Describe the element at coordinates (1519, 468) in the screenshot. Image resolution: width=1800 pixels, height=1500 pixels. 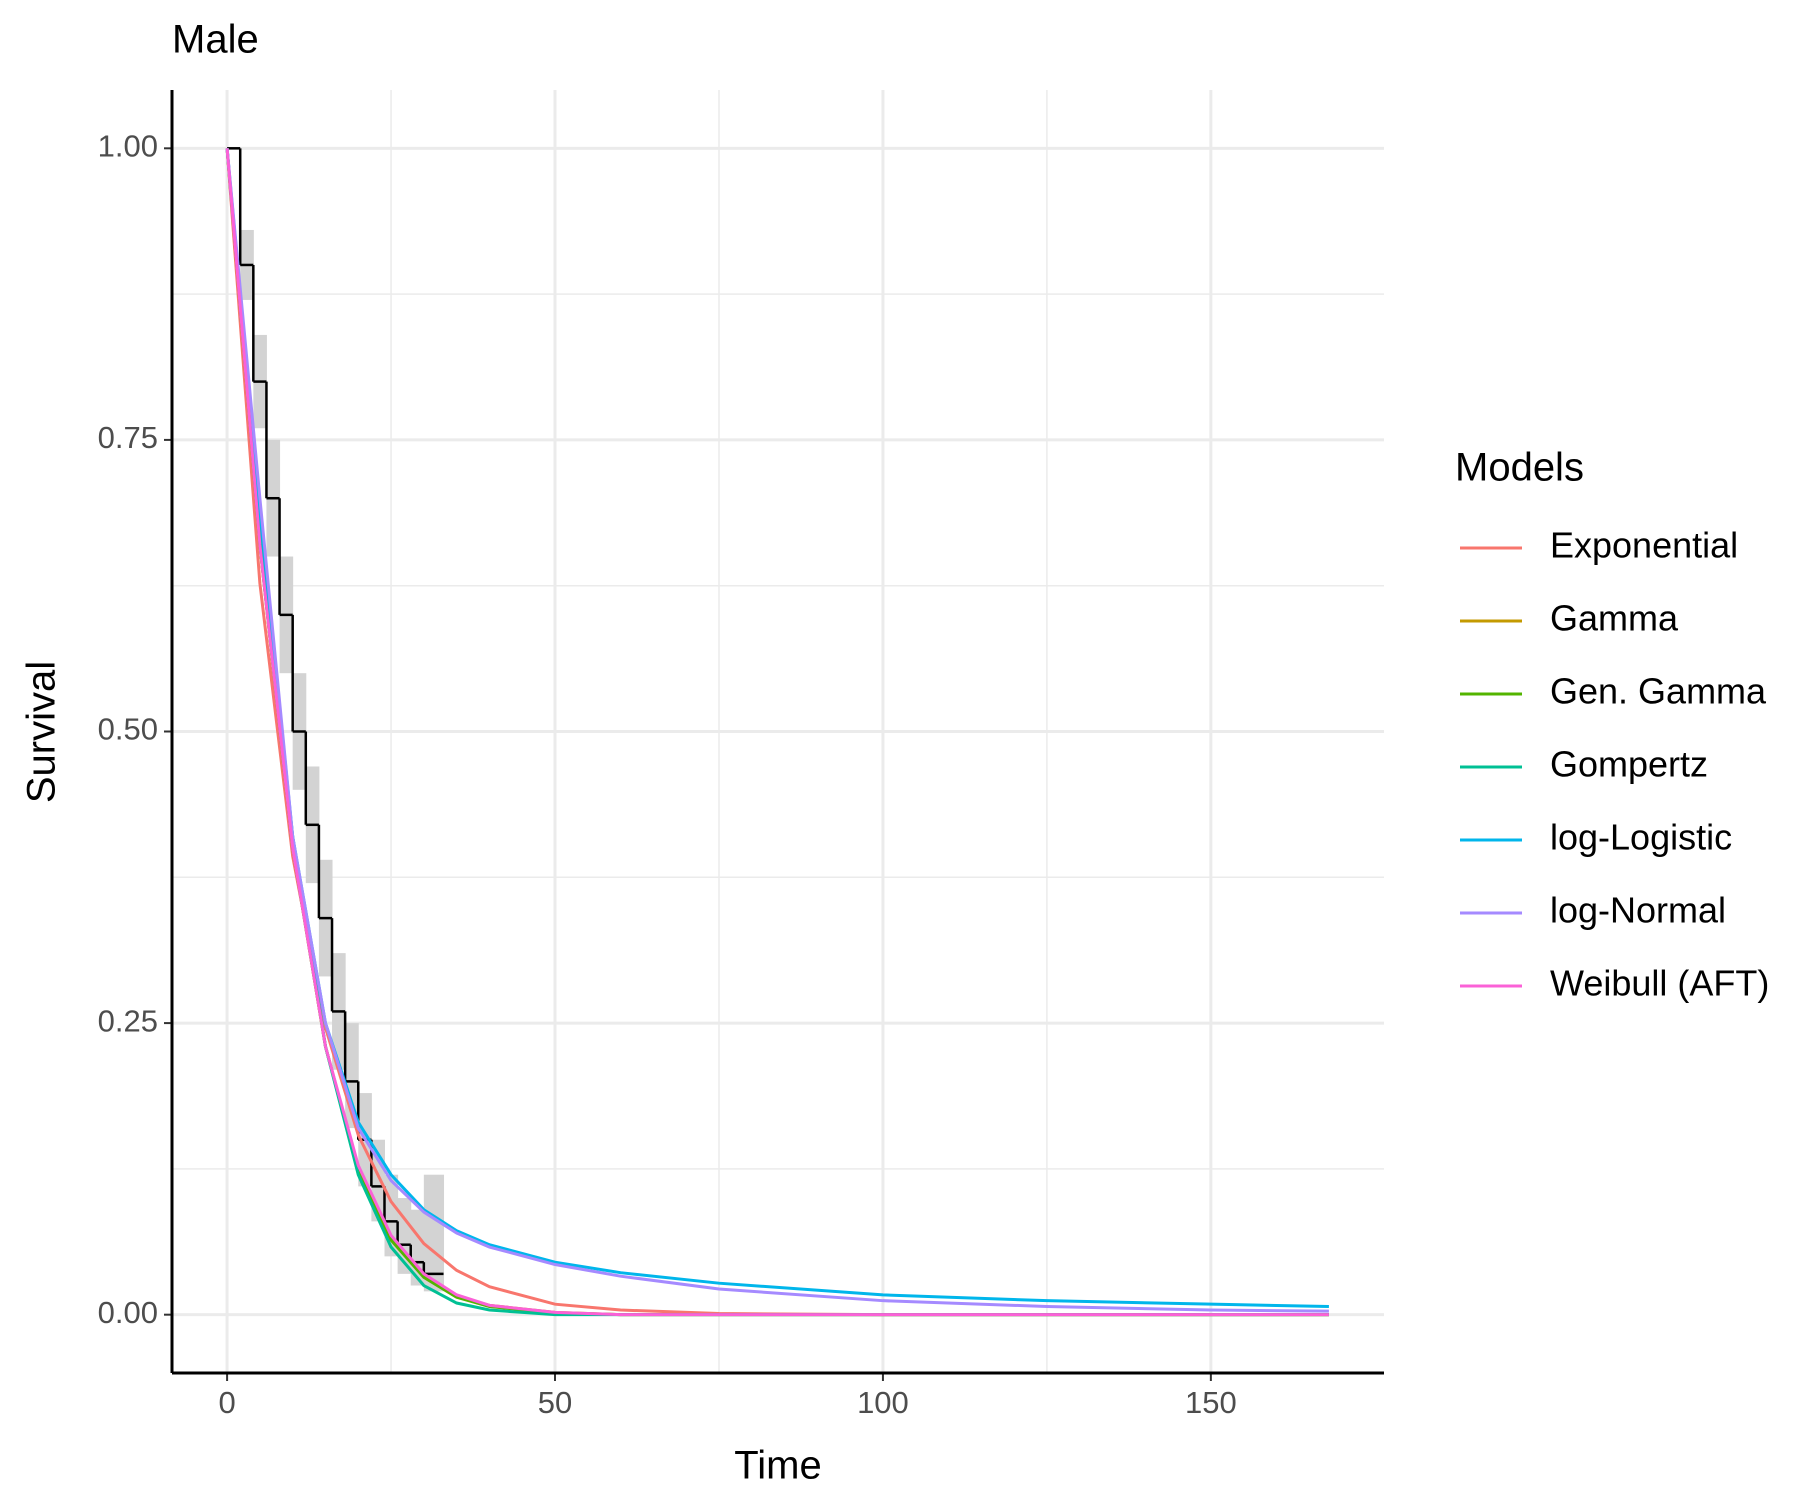
I see `legend-title: Models` at that location.